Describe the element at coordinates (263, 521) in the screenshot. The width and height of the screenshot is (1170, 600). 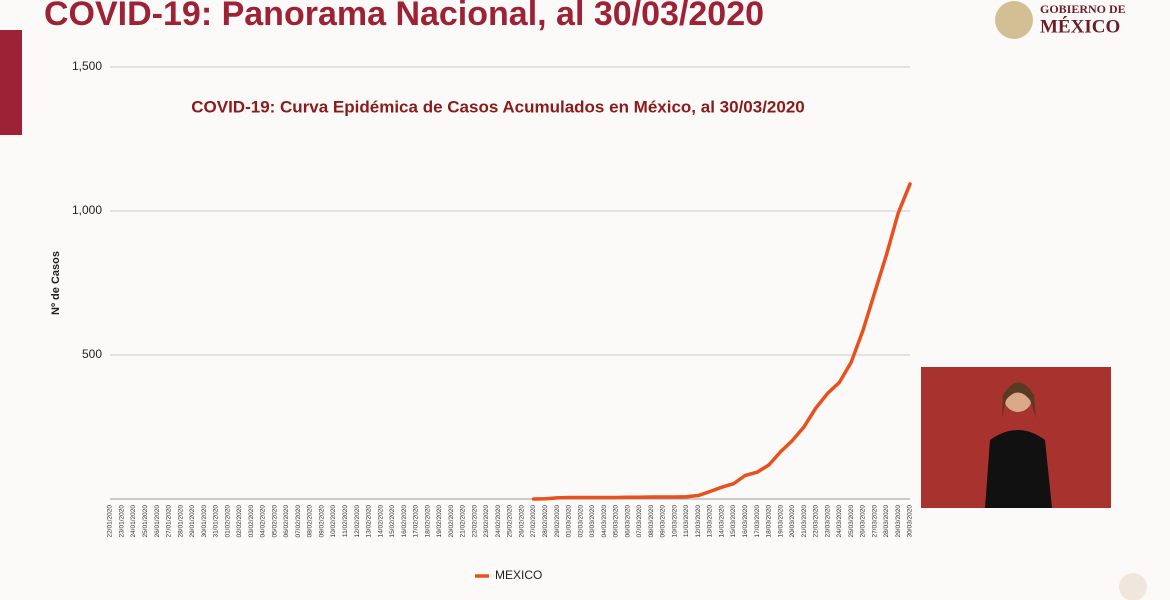
I see `x-tick-label: 04/02/2020` at that location.